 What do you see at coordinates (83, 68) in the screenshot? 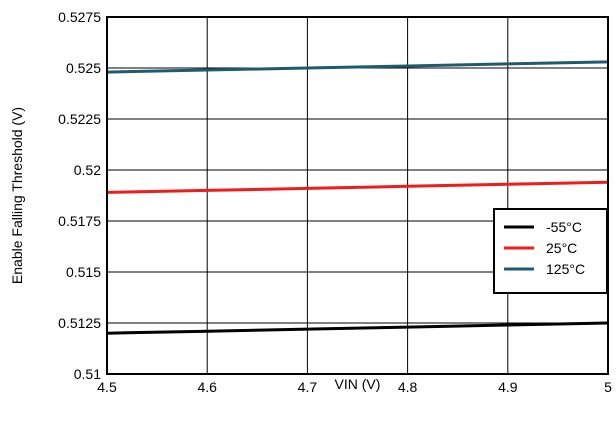
I see `y-tick-label: 0.525` at bounding box center [83, 68].